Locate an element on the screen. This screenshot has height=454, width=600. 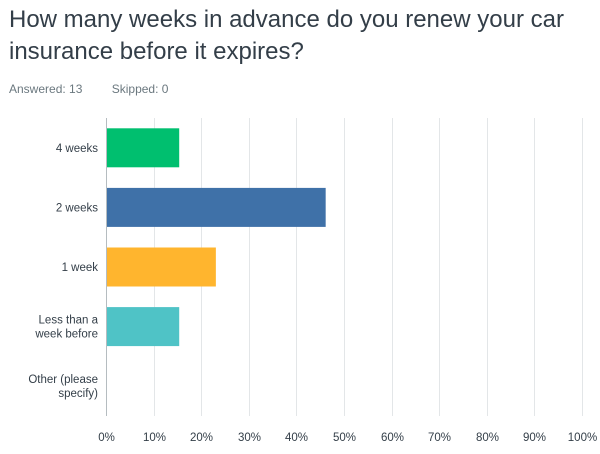
x-tick-label: 60% is located at coordinates (392, 438).